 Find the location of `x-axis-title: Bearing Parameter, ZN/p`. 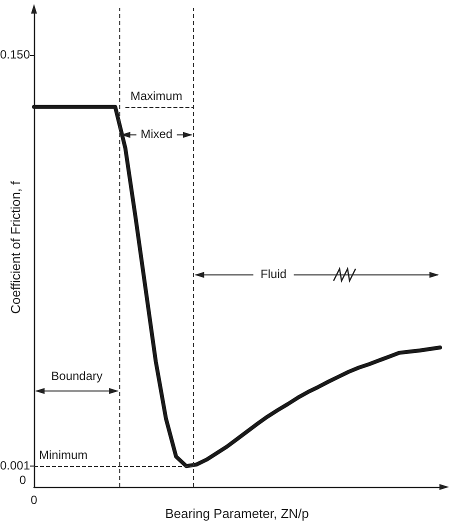

x-axis-title: Bearing Parameter, ZN/p is located at coordinates (237, 513).